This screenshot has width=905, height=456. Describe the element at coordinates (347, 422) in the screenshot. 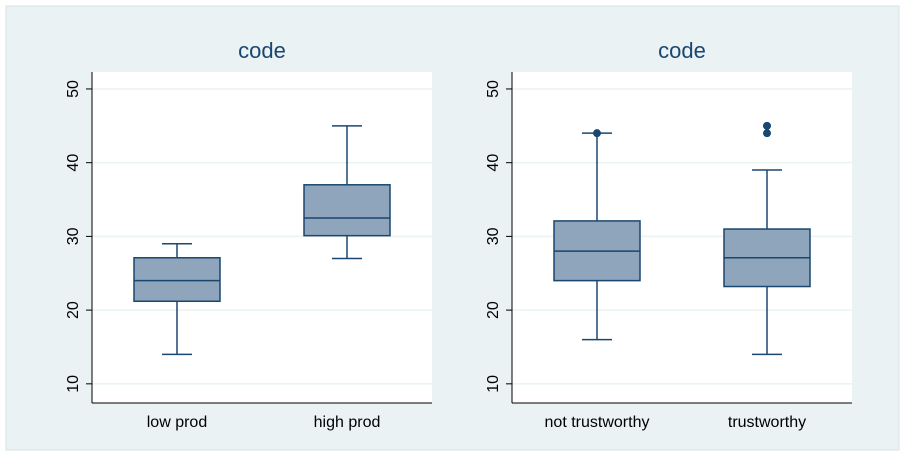

I see `x-tick-label: high prod` at that location.